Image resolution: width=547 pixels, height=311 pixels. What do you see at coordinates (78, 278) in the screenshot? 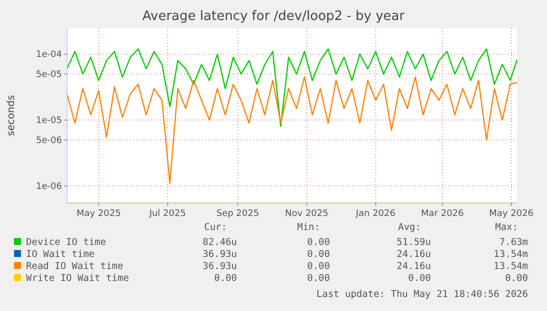
I see `legend-label: Write IO Wait time` at bounding box center [78, 278].